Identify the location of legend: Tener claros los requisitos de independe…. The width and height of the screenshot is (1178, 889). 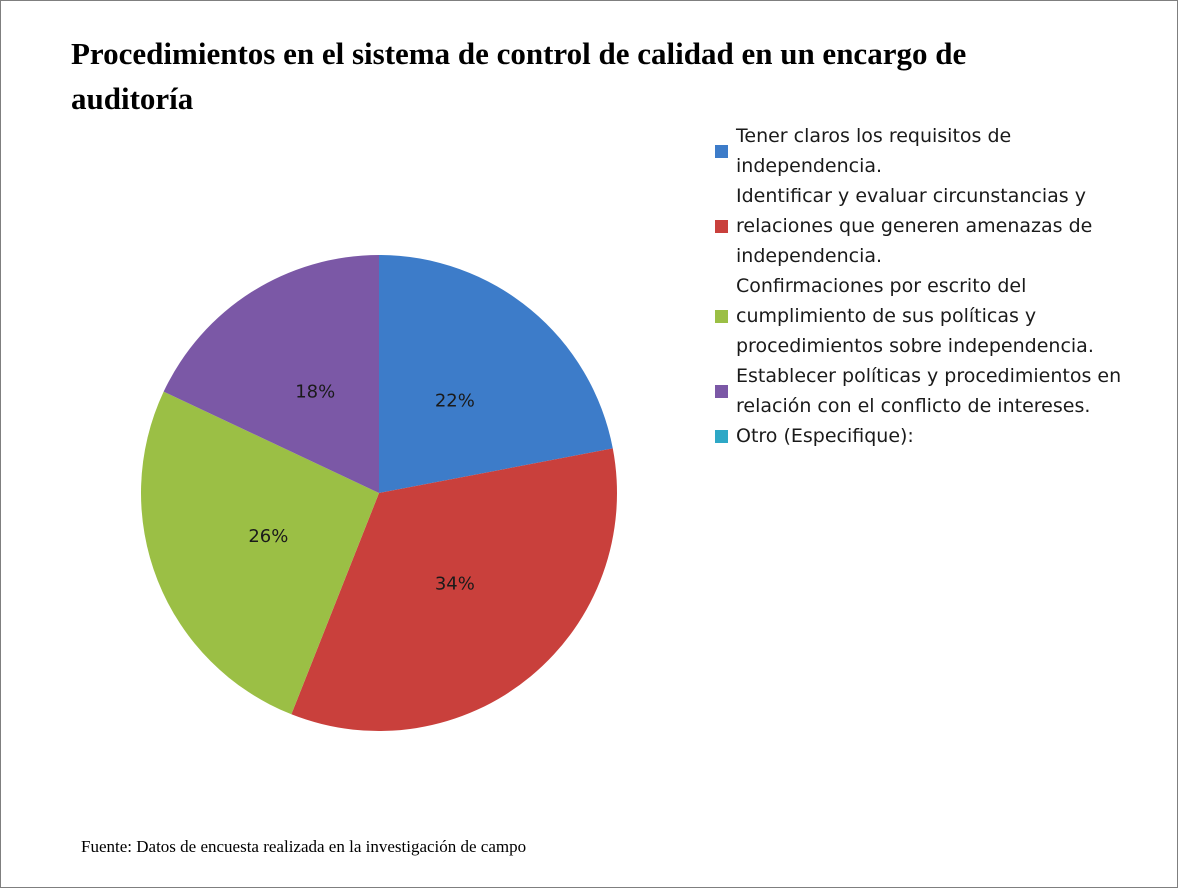
(940, 286).